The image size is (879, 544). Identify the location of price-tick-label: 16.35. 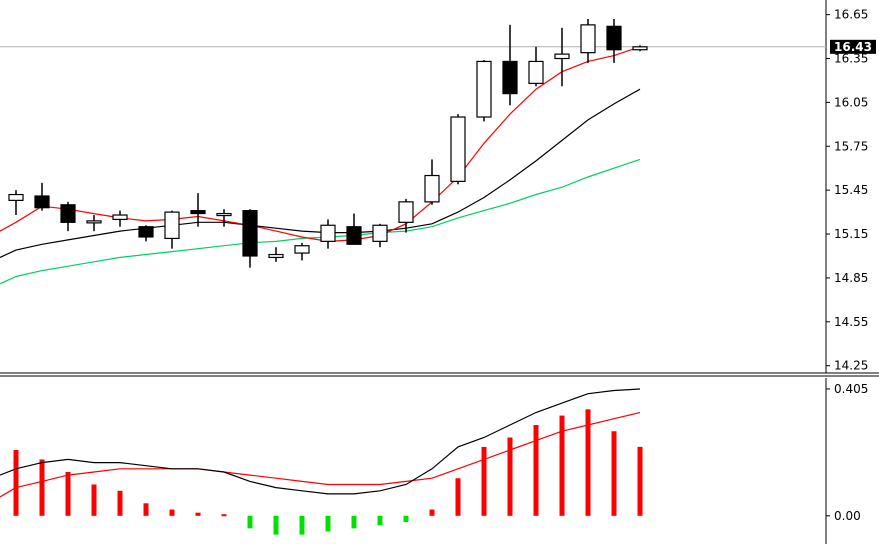
(851, 59).